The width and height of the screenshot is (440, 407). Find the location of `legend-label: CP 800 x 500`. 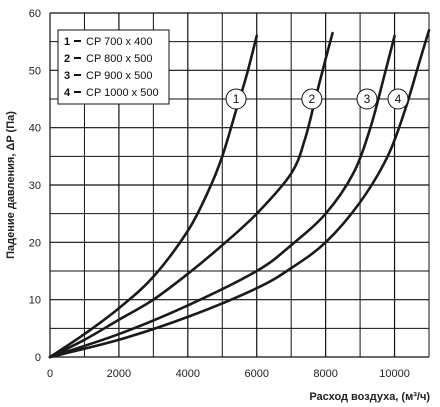

legend-label: CP 800 x 500 is located at coordinates (119, 59).